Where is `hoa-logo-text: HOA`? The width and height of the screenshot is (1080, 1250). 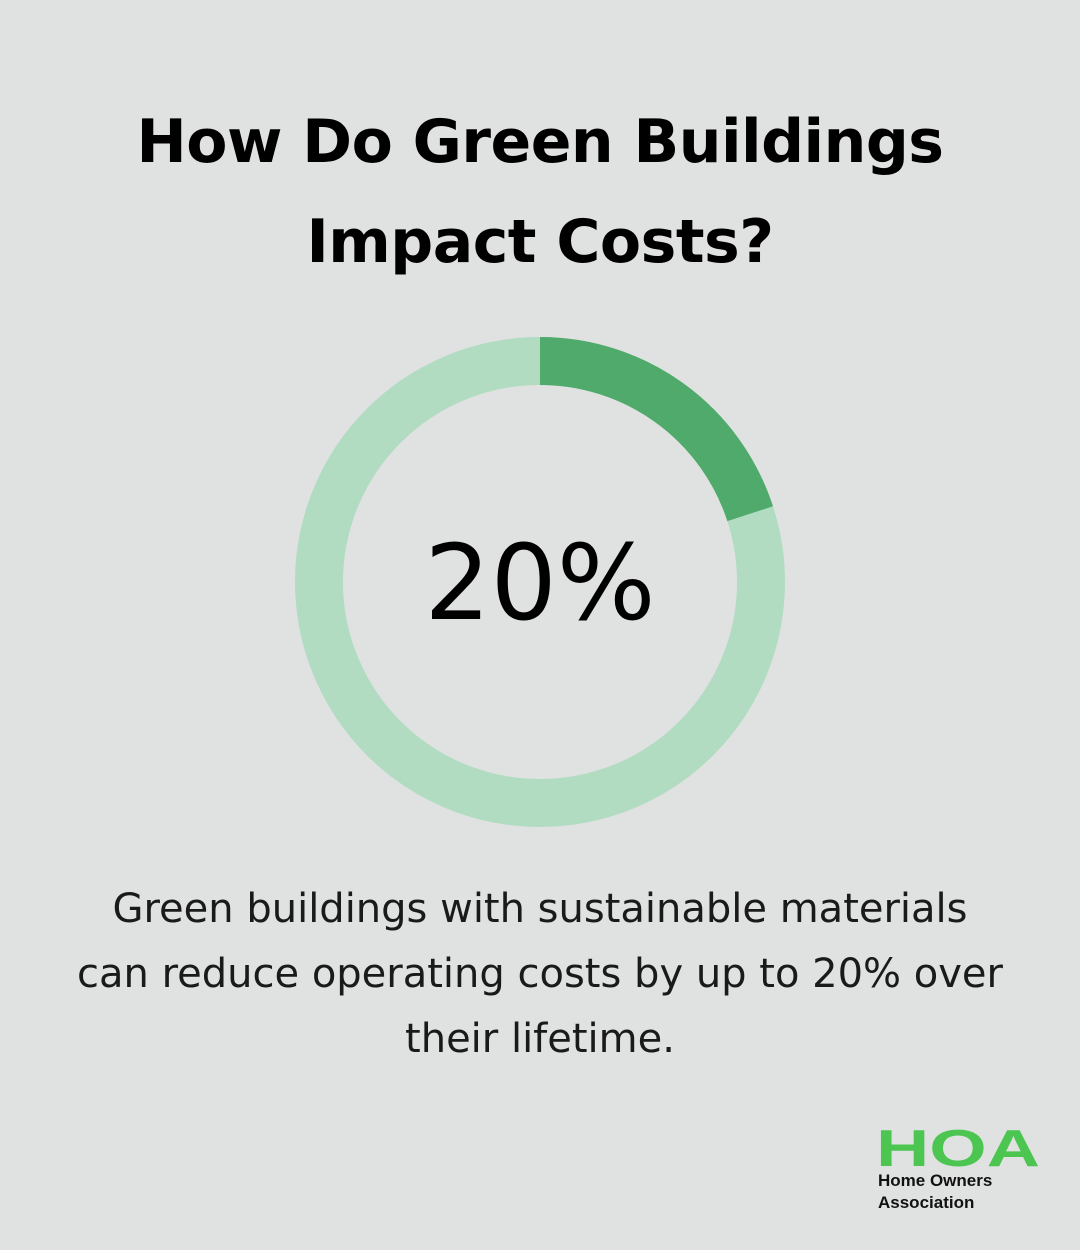
hoa-logo-text: HOA is located at coordinates (958, 1149).